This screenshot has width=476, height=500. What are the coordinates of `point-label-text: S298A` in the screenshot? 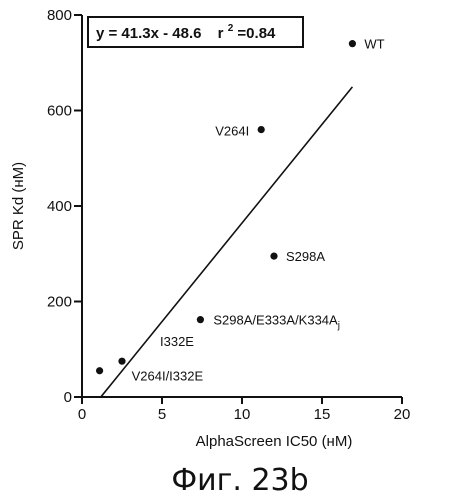 It's located at (305, 256).